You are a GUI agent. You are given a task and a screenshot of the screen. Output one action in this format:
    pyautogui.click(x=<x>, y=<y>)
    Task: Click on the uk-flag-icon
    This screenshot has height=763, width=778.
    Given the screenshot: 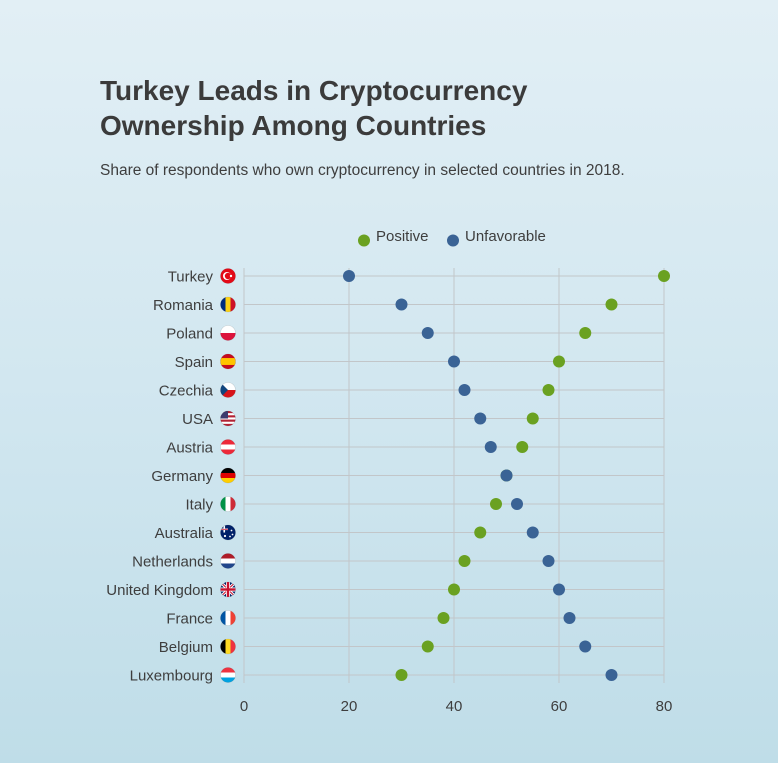 What is the action you would take?
    pyautogui.click(x=228, y=589)
    